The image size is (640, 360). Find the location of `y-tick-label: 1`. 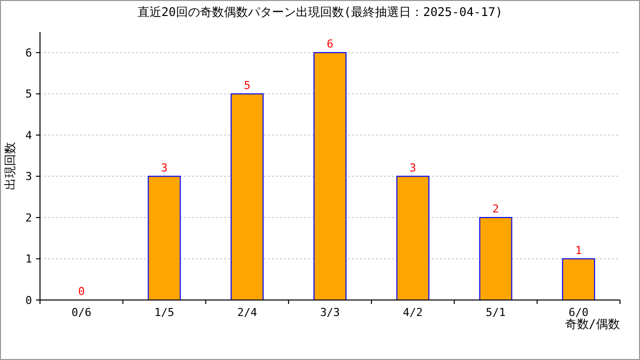

y-tick-label: 1 is located at coordinates (28, 259).